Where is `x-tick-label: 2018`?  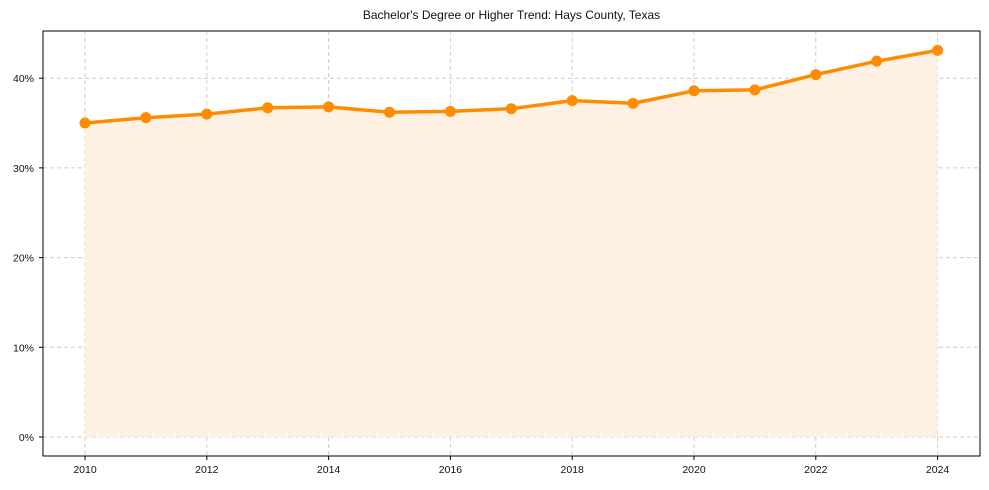
x-tick-label: 2018 is located at coordinates (573, 470).